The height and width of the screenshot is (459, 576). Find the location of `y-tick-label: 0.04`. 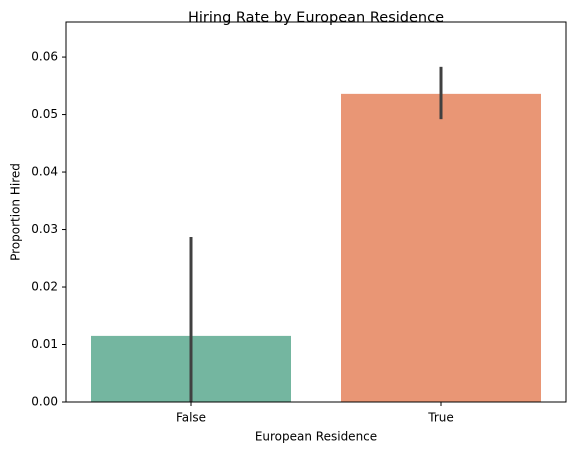

y-tick-label: 0.04 is located at coordinates (44, 172).